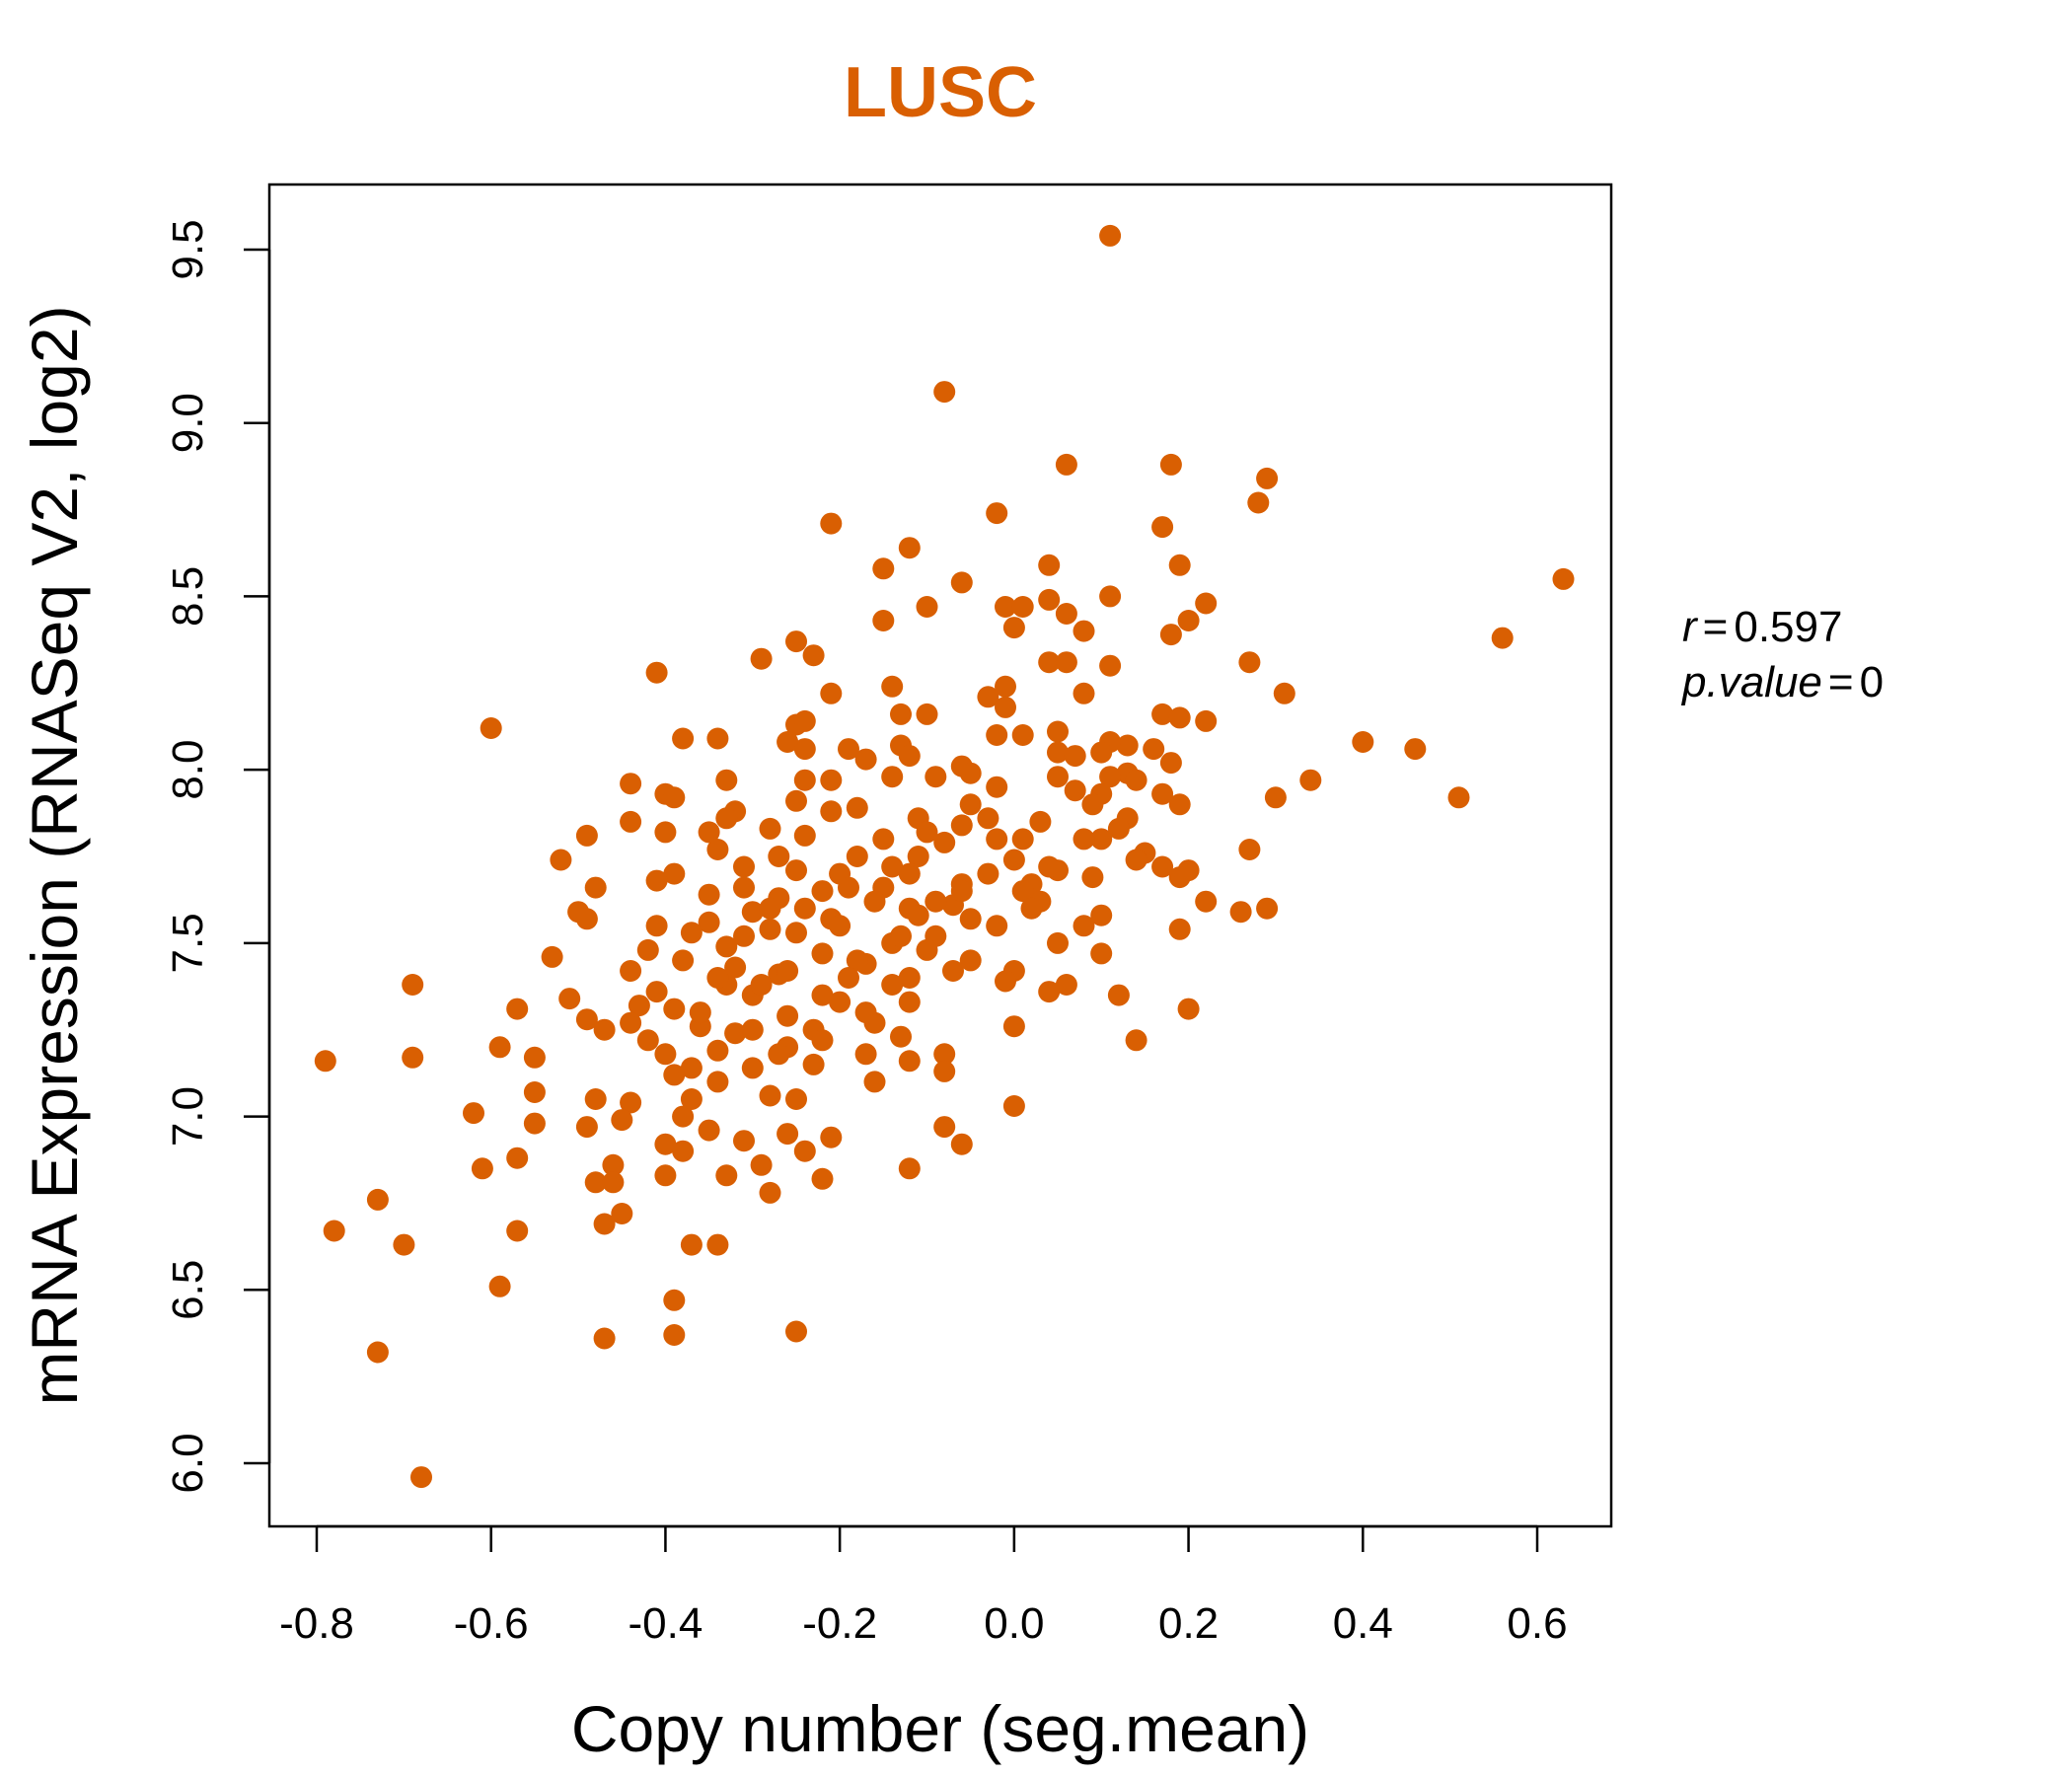 Image resolution: width=2072 pixels, height=1776 pixels. I want to click on x-tick-label: 0.4, so click(1363, 1624).